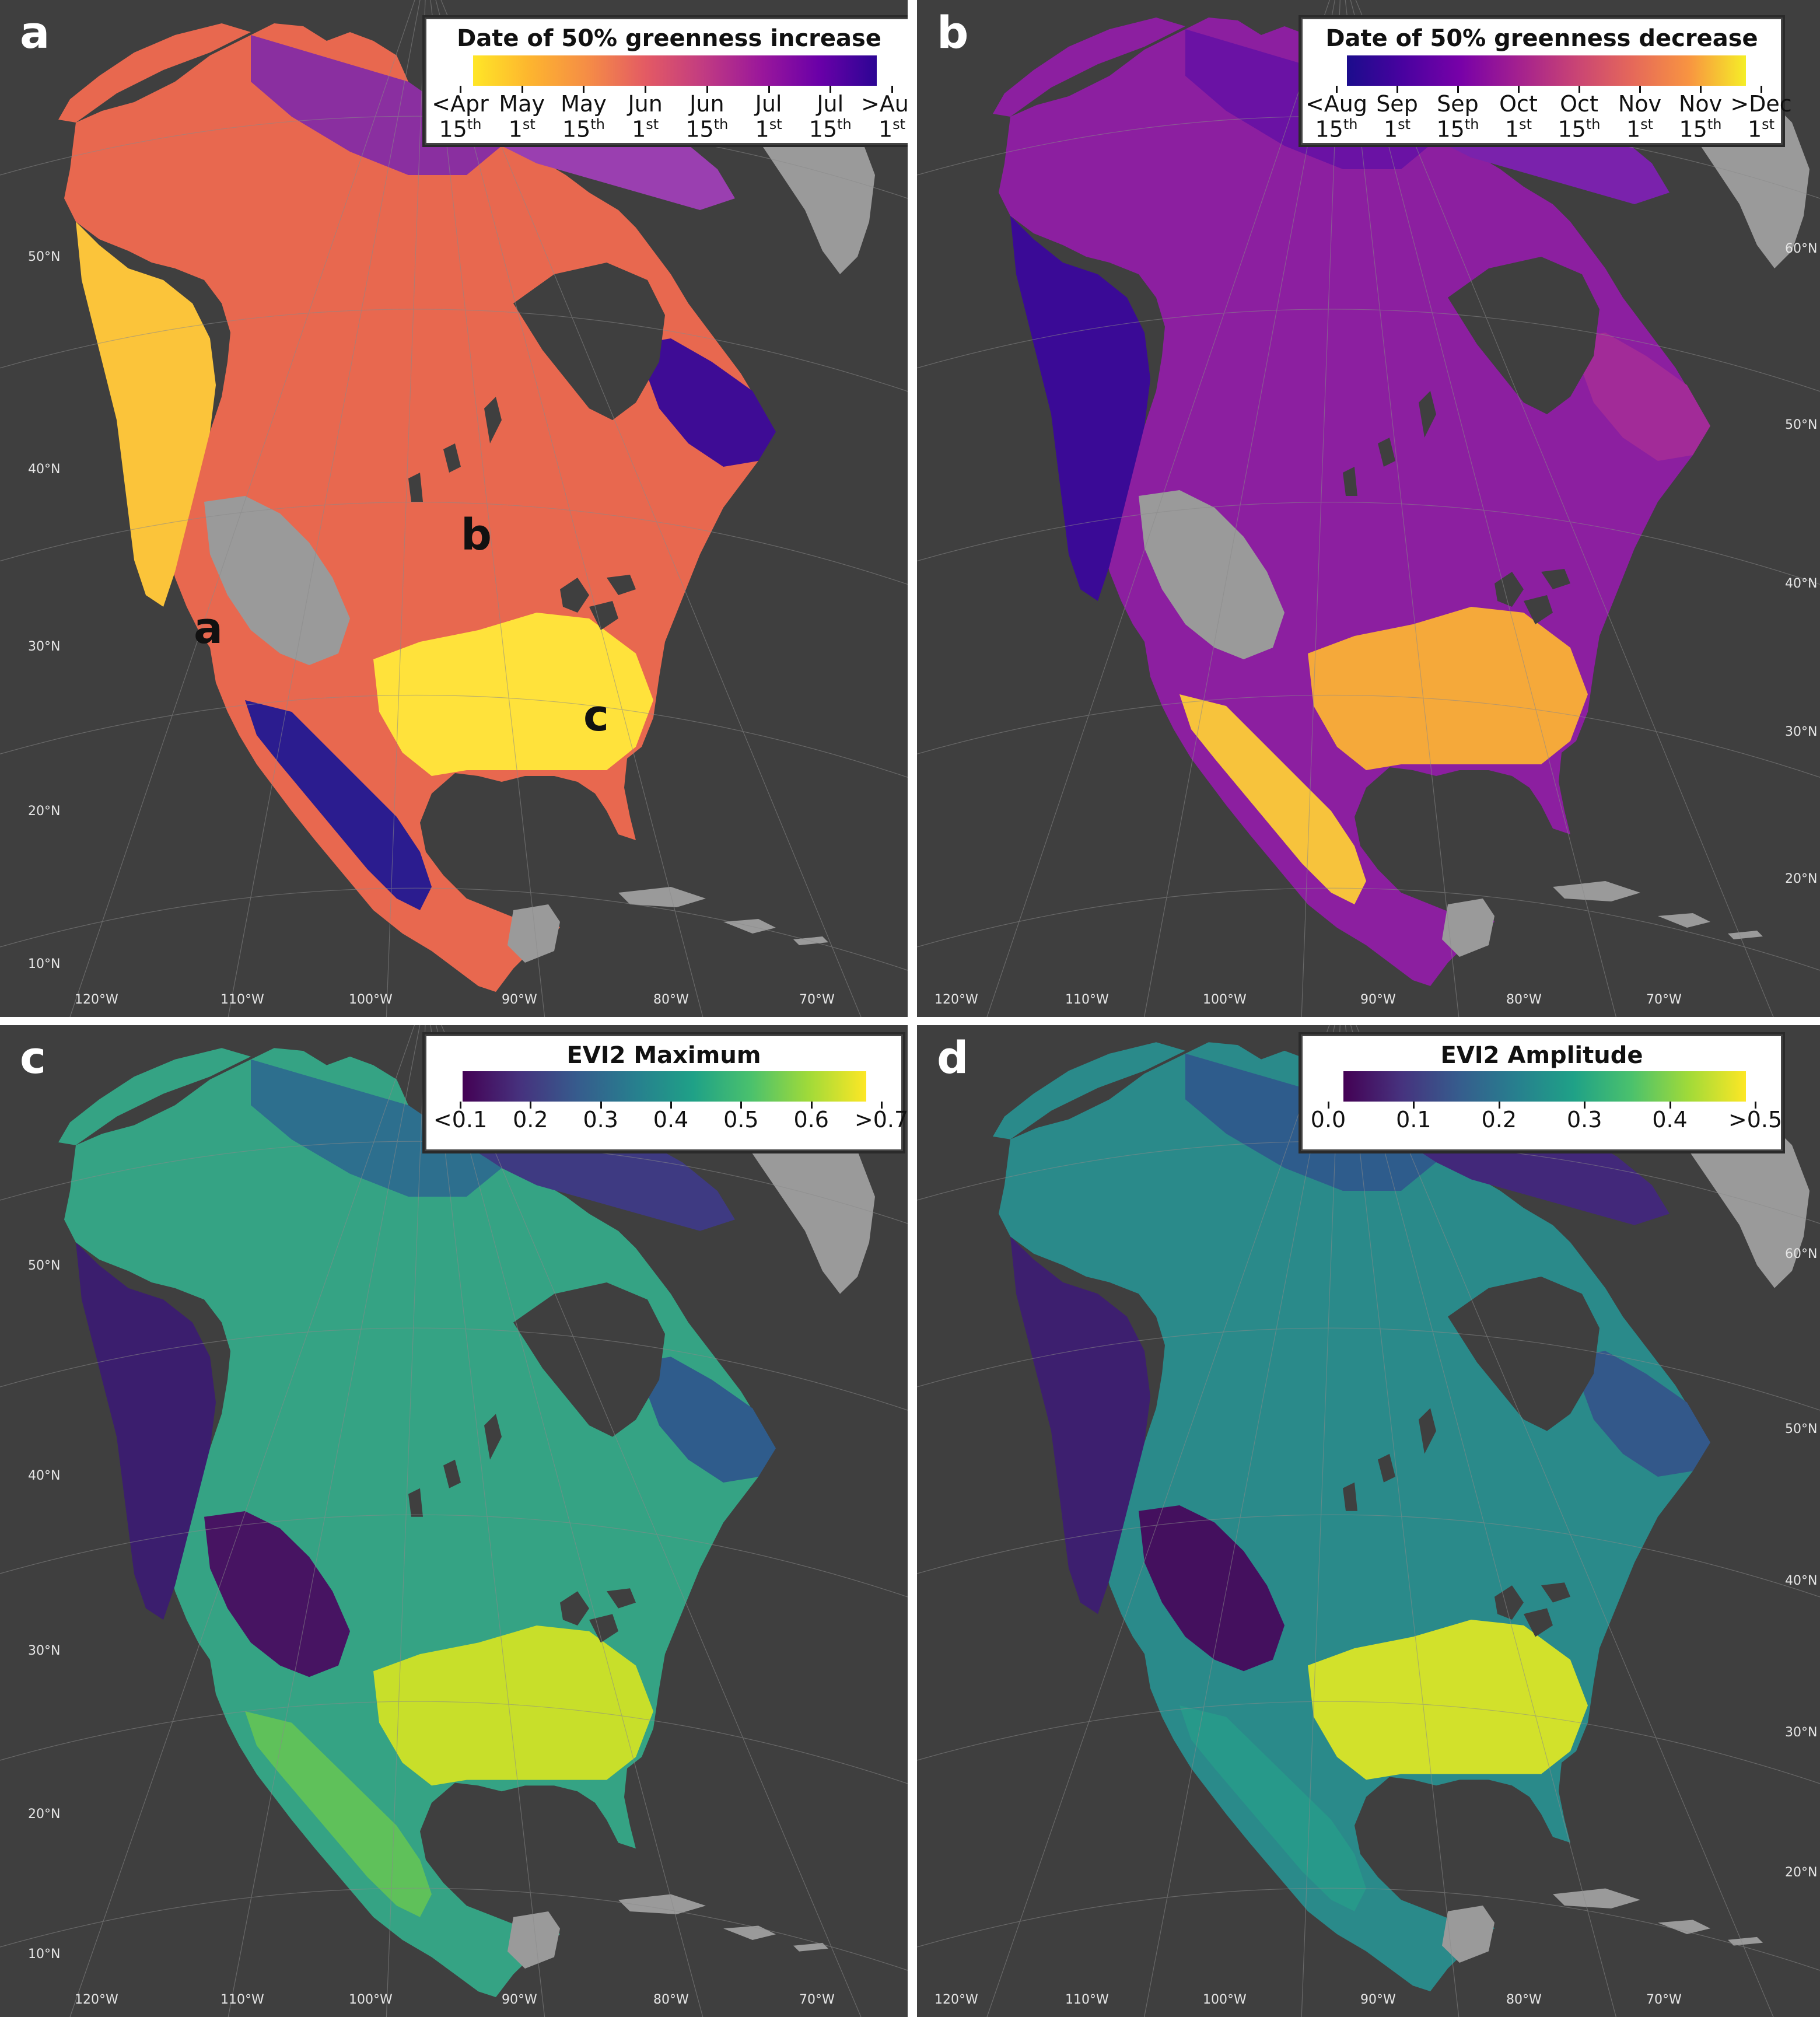  I want to click on panel-letter: a, so click(35, 32).